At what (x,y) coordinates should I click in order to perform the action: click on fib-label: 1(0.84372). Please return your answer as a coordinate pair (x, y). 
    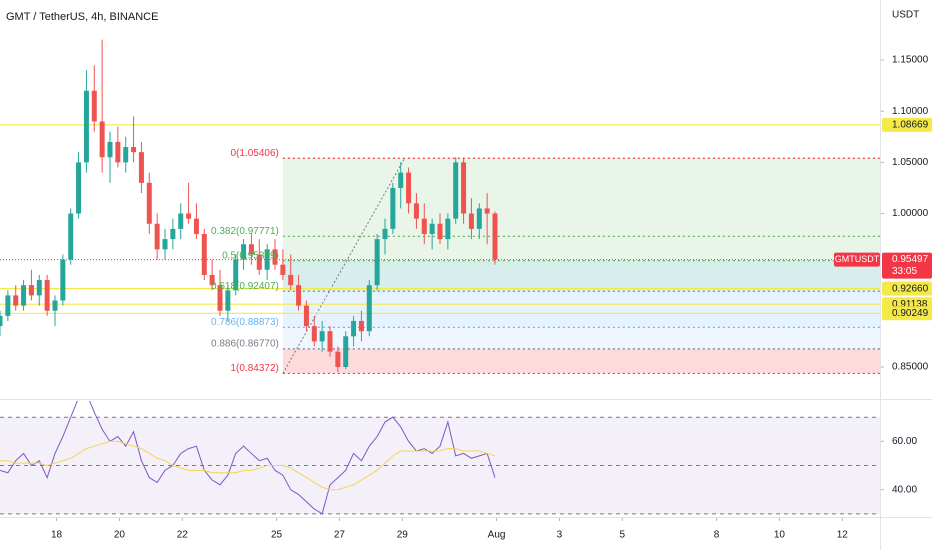
    Looking at the image, I should click on (254, 368).